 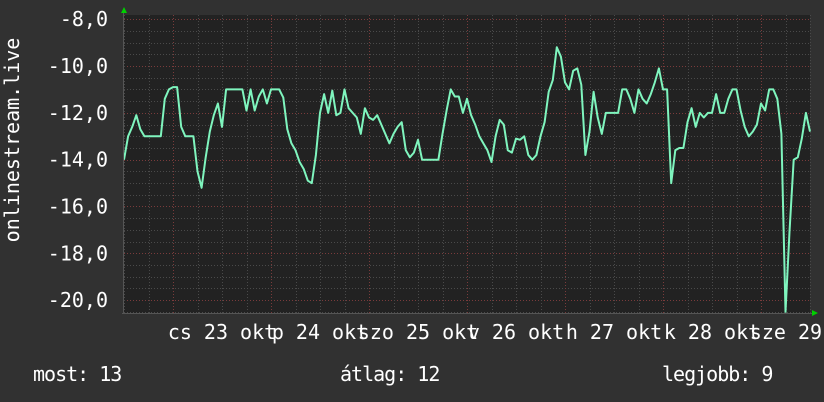 I want to click on y-tick-label: -16,0, so click(x=78, y=206).